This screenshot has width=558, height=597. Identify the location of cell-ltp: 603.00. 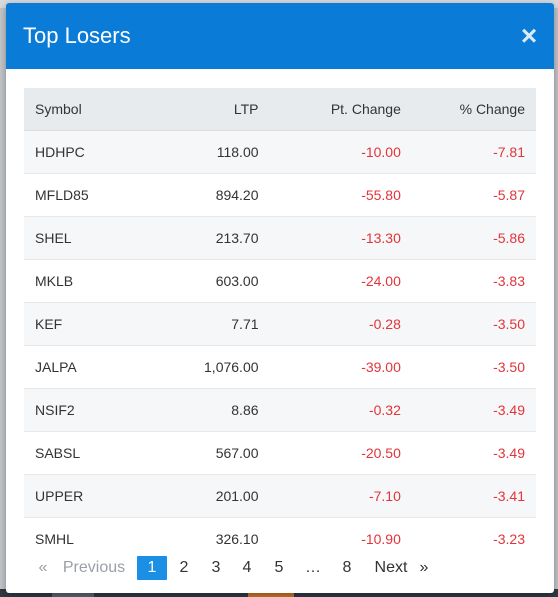
(209, 281).